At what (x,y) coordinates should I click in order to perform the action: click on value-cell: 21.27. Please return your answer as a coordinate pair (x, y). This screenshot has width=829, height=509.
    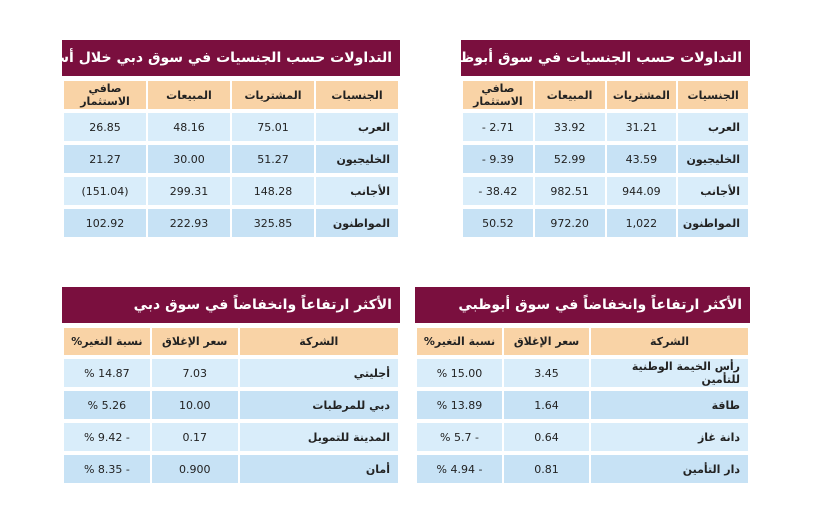
    Looking at the image, I should click on (105, 159).